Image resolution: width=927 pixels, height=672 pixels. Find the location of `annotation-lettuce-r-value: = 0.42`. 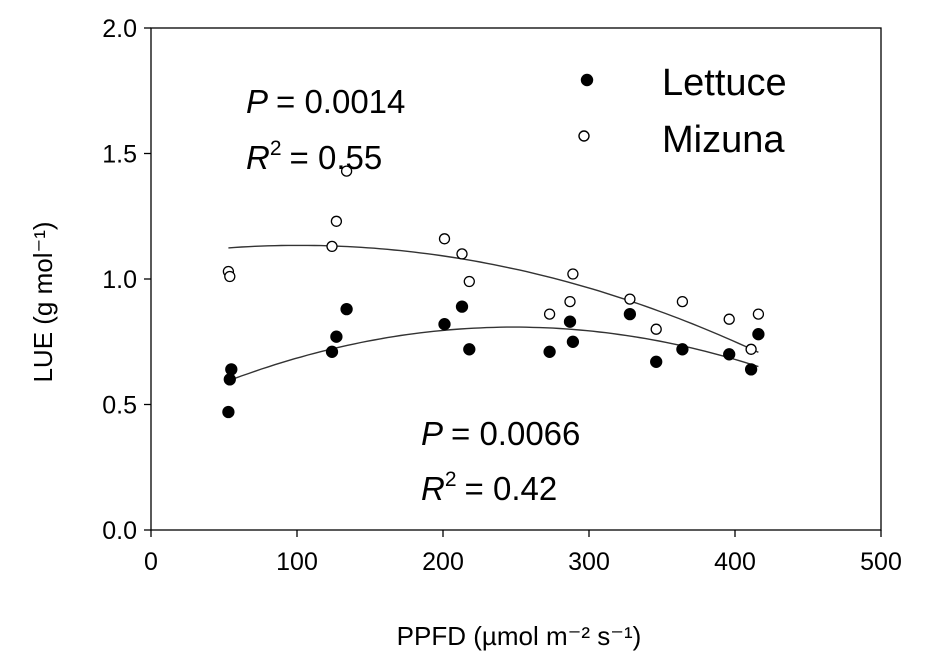

annotation-lettuce-r-value: = 0.42 is located at coordinates (511, 488).